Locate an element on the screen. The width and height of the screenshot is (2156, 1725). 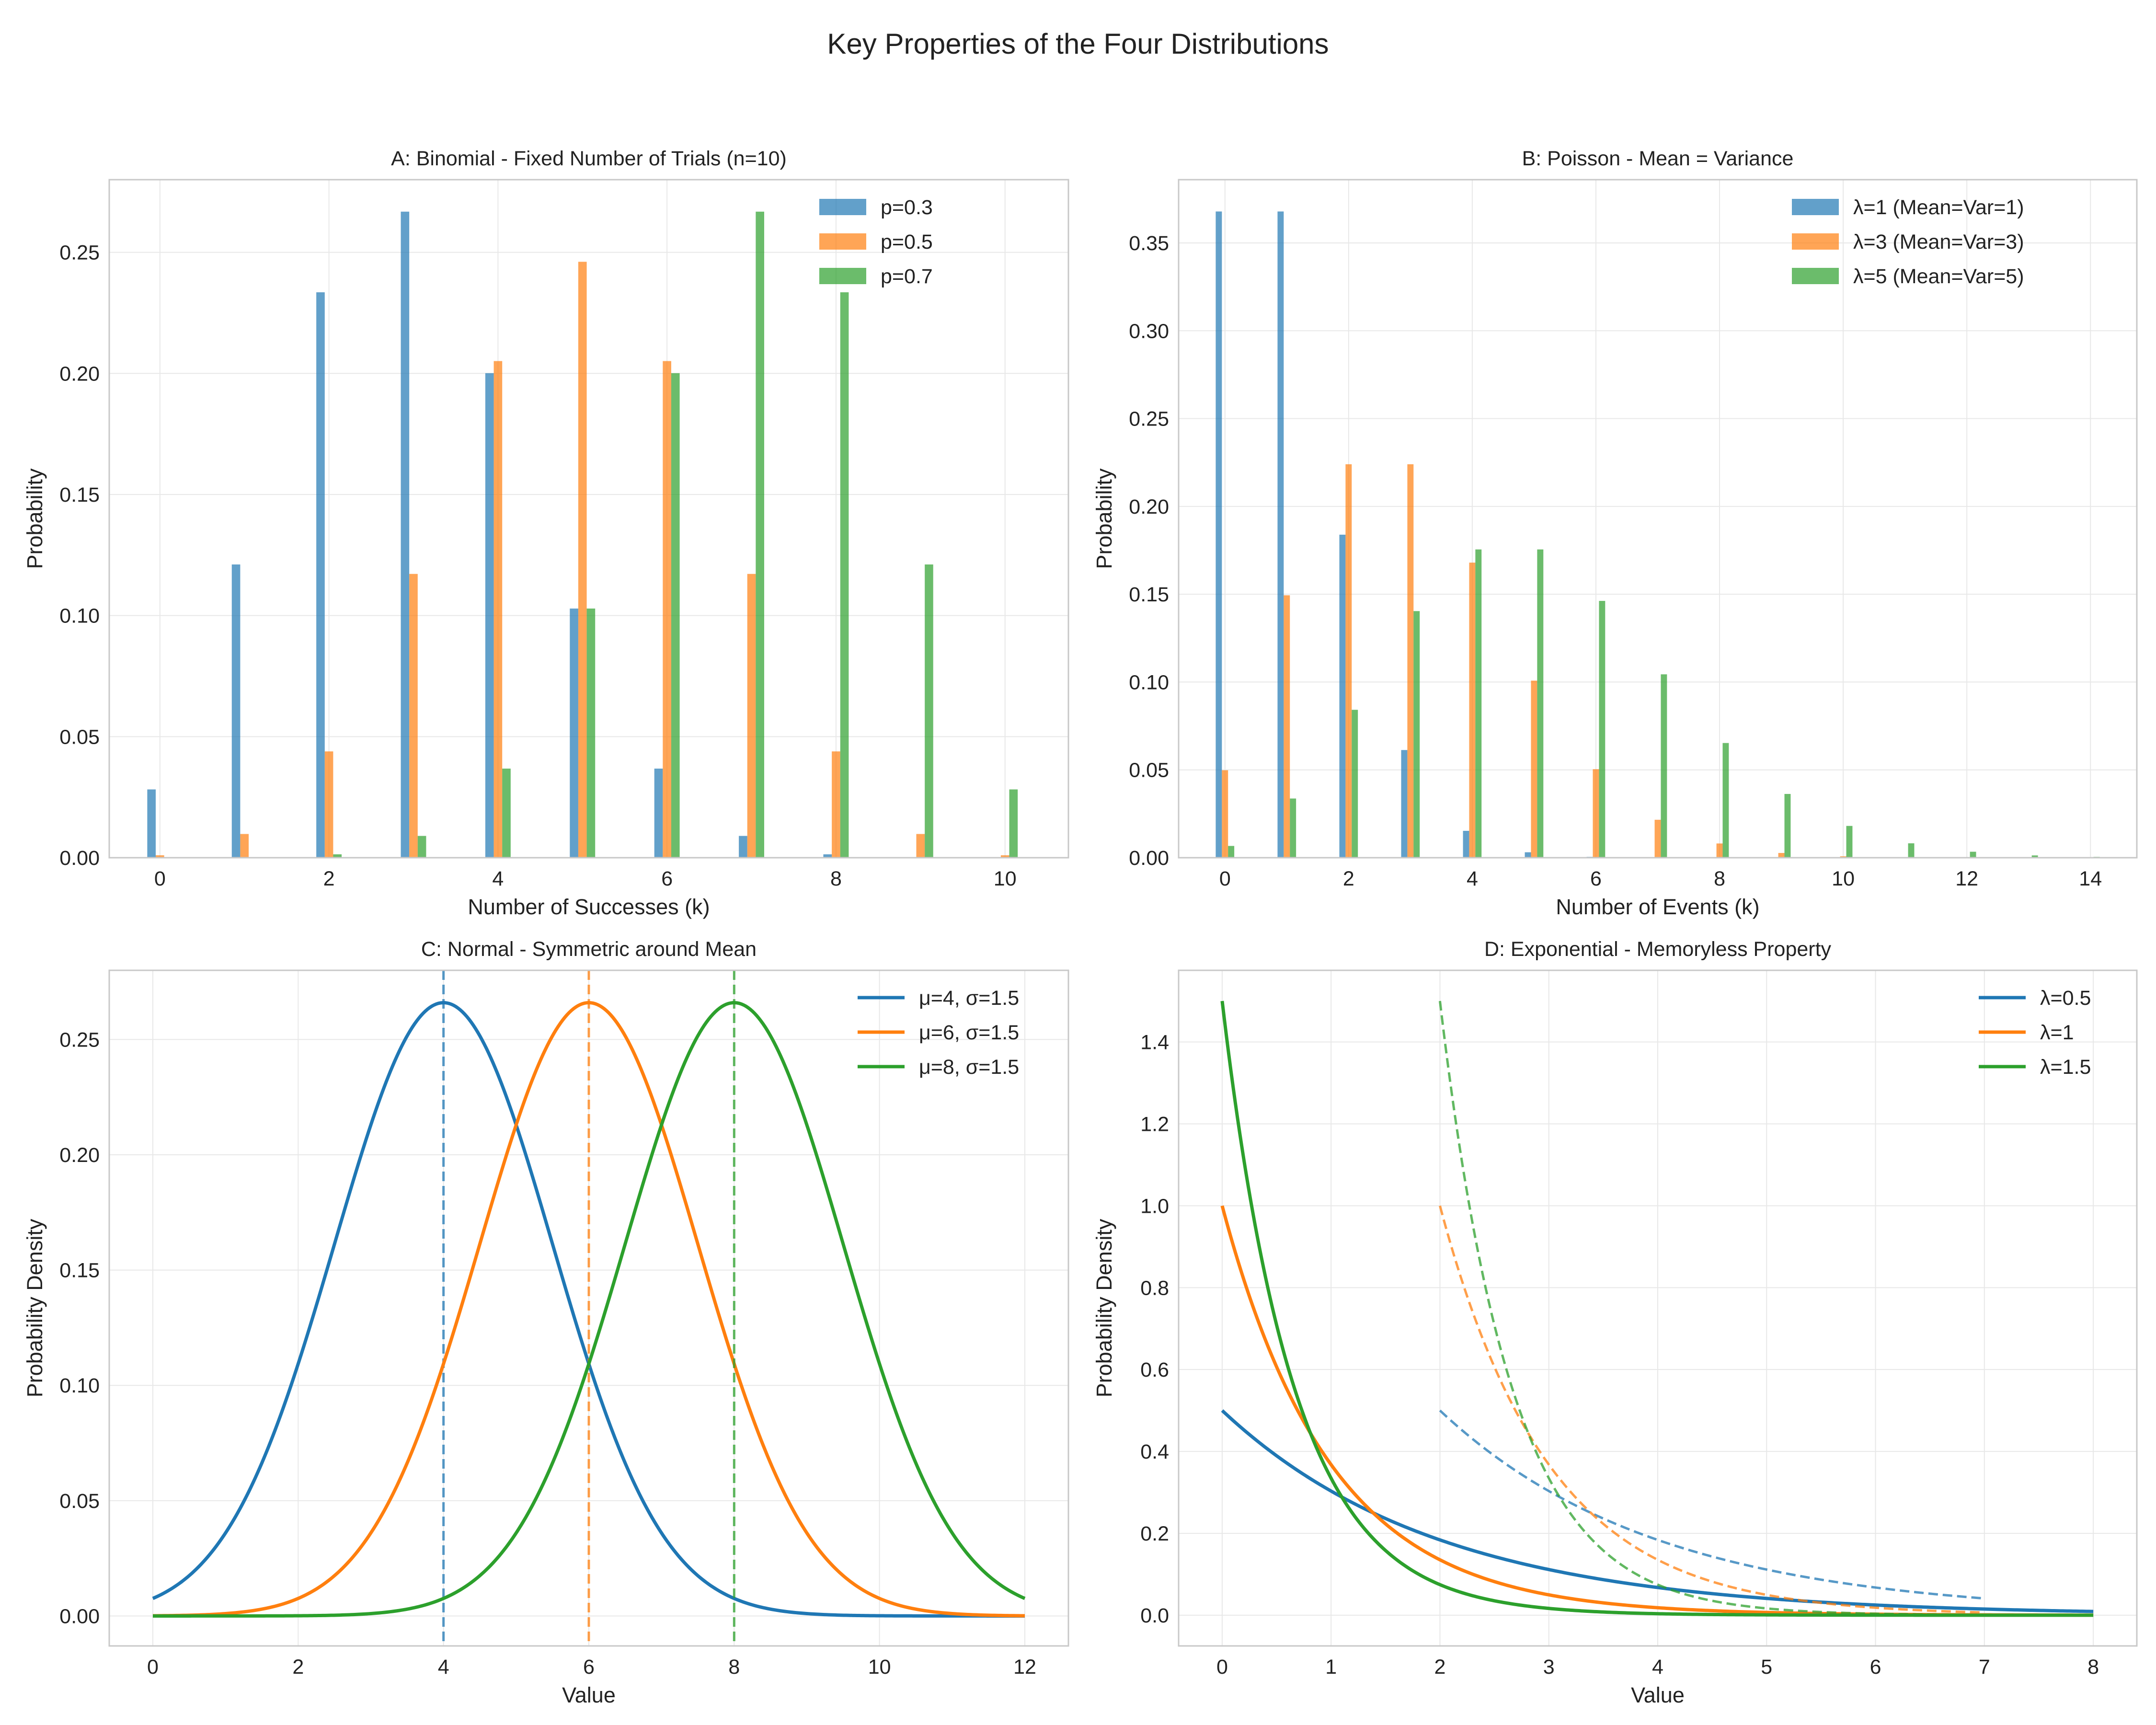
legend-label: λ=0.5 is located at coordinates (2065, 998).